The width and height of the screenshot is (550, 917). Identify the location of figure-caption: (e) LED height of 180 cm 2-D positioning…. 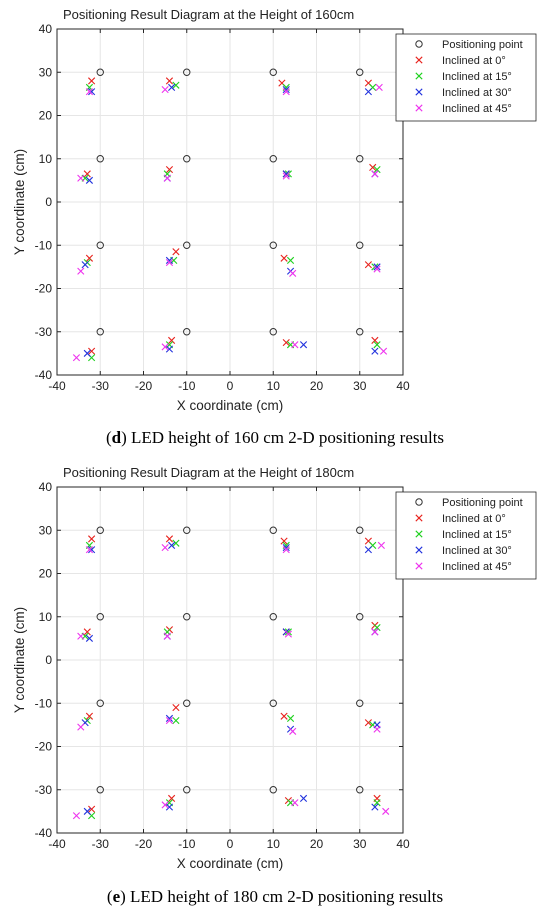
(275, 896).